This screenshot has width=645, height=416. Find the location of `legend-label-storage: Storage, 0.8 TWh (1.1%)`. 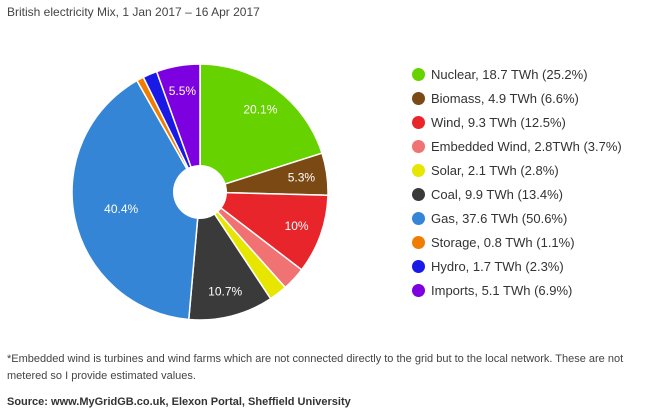

legend-label-storage: Storage, 0.8 TWh (1.1%) is located at coordinates (503, 242).